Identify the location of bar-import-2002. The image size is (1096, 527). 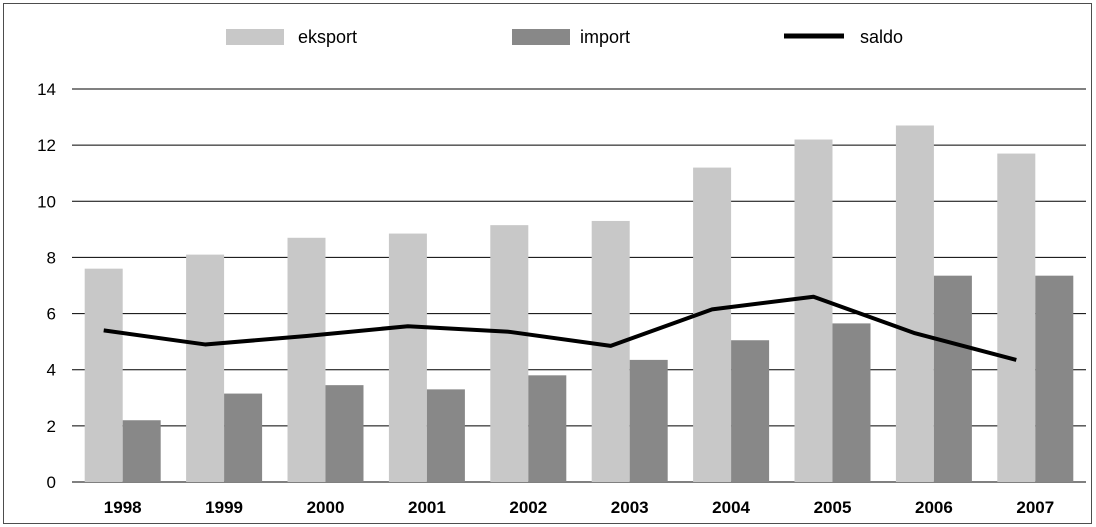
(547, 428).